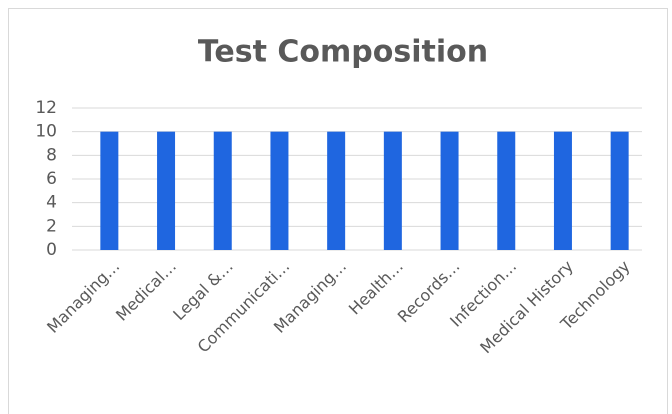  Describe the element at coordinates (51, 179) in the screenshot. I see `y-tick-label: 6` at that location.